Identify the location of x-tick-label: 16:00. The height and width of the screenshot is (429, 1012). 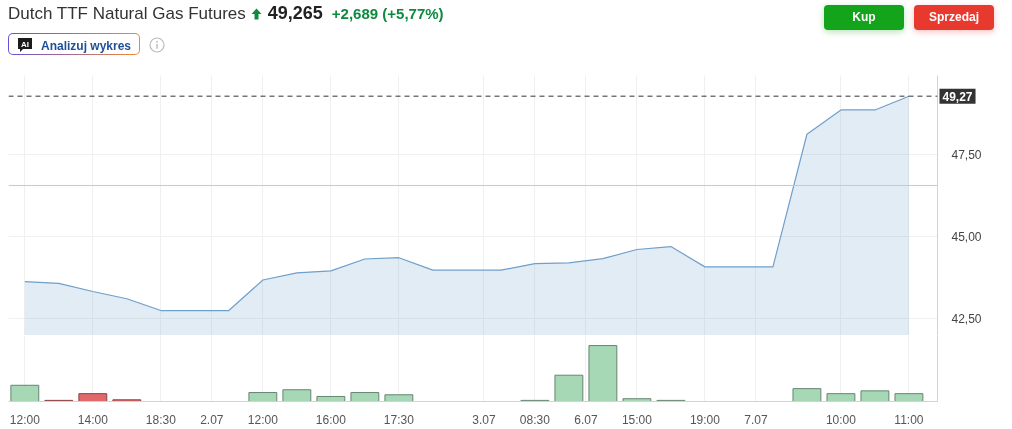
(331, 419).